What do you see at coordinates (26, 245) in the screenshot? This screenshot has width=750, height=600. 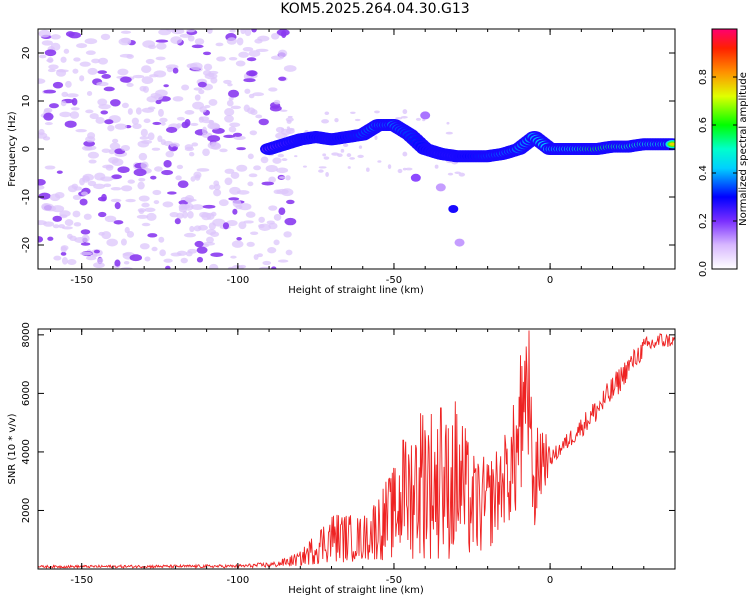 I see `spectrogram-y-tick-label: -20` at bounding box center [26, 245].